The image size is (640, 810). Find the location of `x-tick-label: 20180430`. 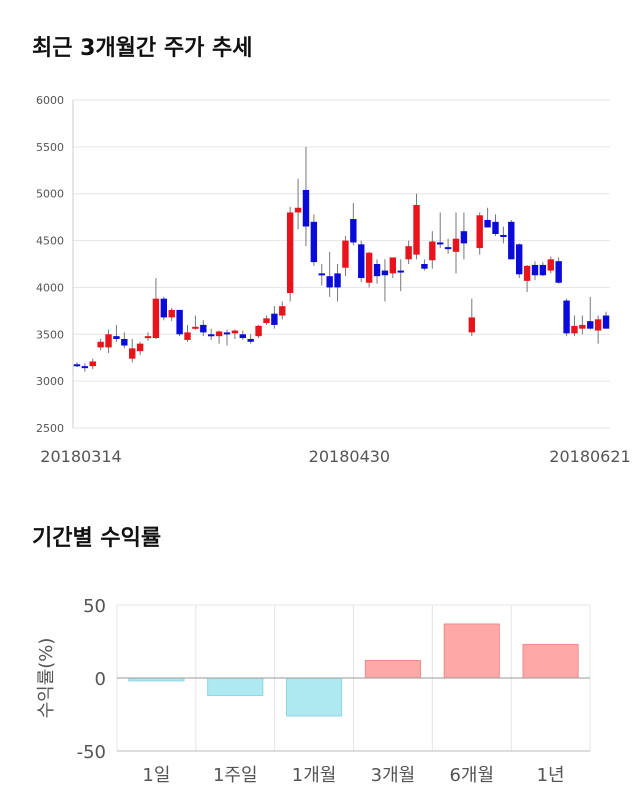

x-tick-label: 20180430 is located at coordinates (349, 456).